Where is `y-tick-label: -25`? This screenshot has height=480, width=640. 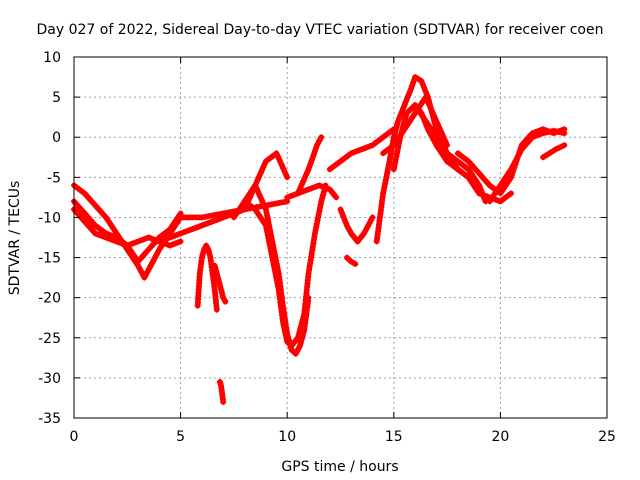 y-tick-label: -25 is located at coordinates (49, 339).